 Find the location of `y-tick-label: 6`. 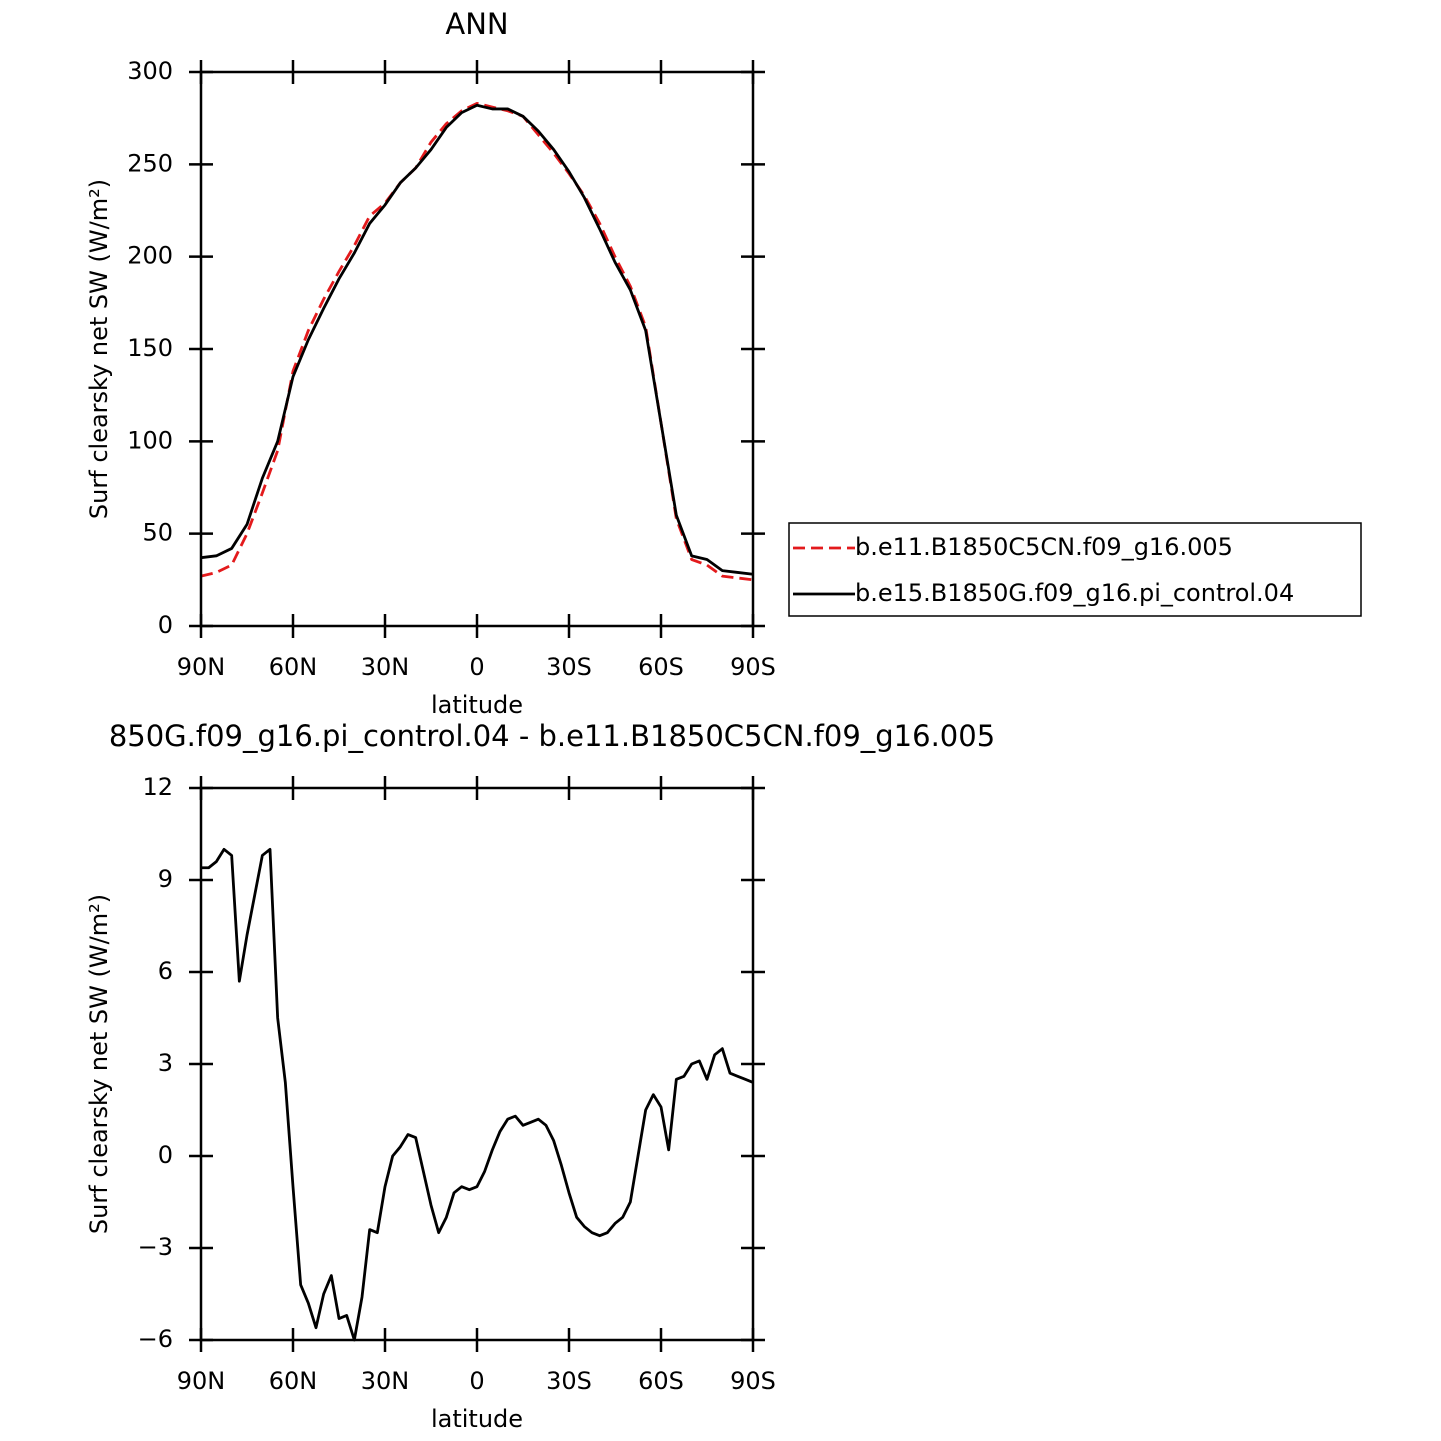

y-tick-label: 6 is located at coordinates (165, 971).